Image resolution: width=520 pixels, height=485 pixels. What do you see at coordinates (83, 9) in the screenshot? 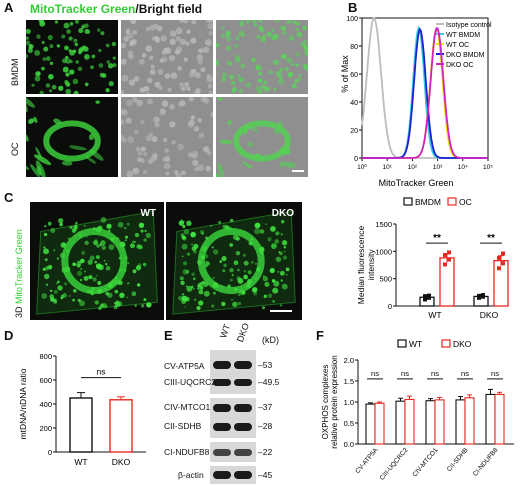
I see `panel-a-title-green: MitoTracker Green` at bounding box center [83, 9].